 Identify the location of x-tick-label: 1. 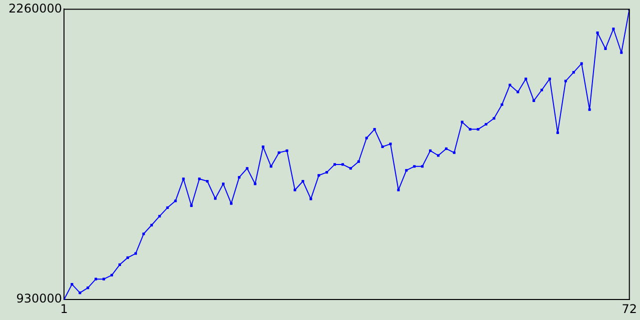
(64, 309).